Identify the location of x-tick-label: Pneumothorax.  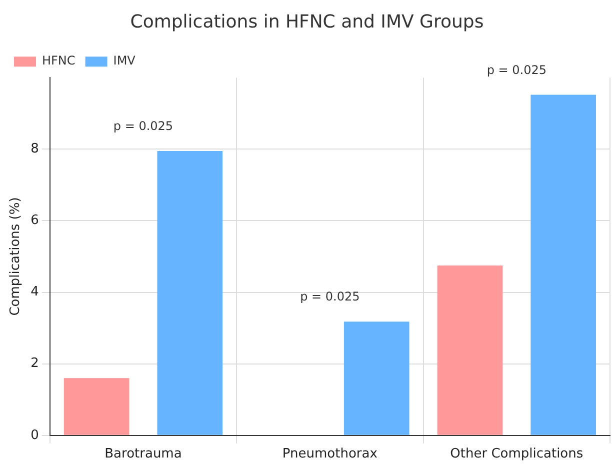
(330, 454).